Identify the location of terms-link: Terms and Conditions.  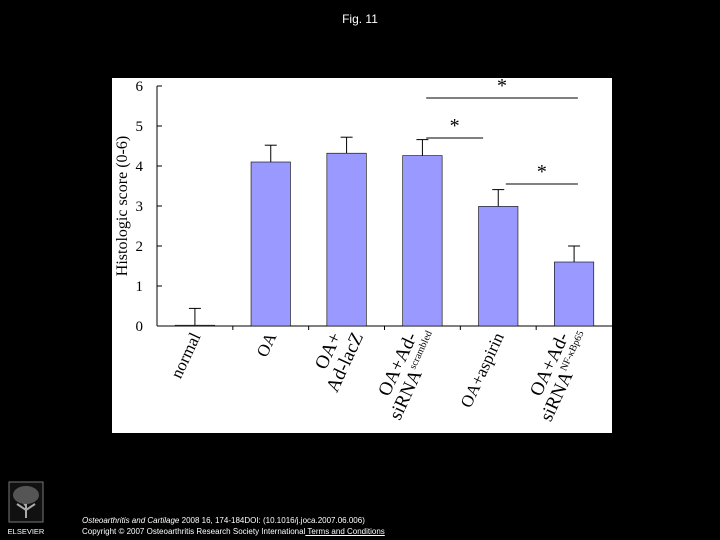
(345, 531).